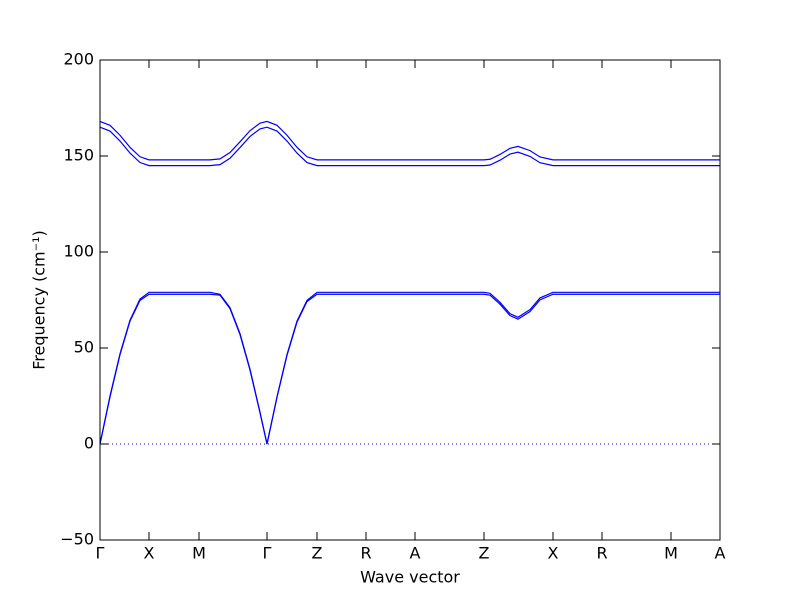 Image resolution: width=800 pixels, height=600 pixels. I want to click on y-tick-label: 100, so click(78, 251).